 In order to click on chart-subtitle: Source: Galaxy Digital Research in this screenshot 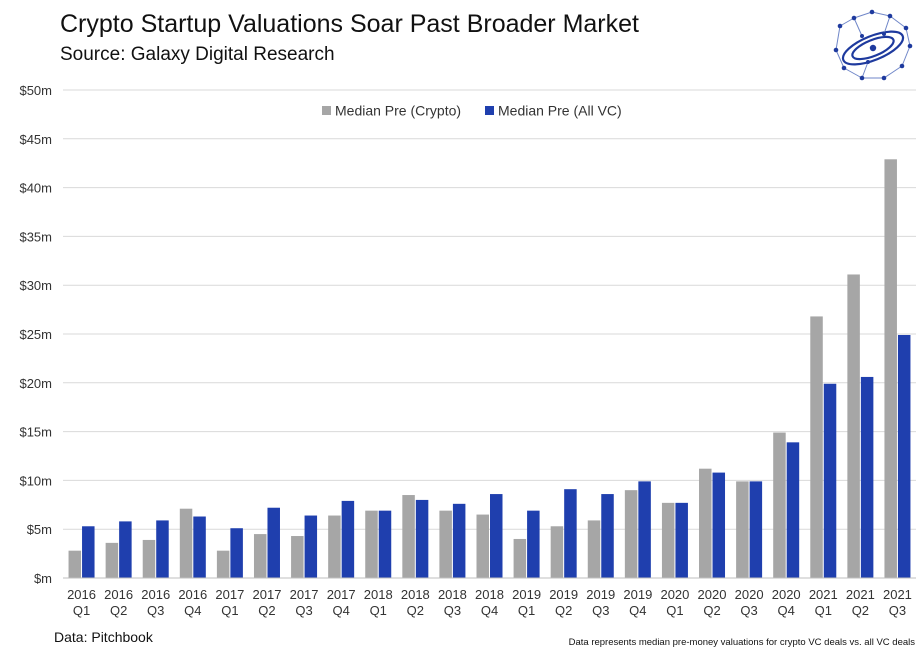, I will do `click(197, 54)`.